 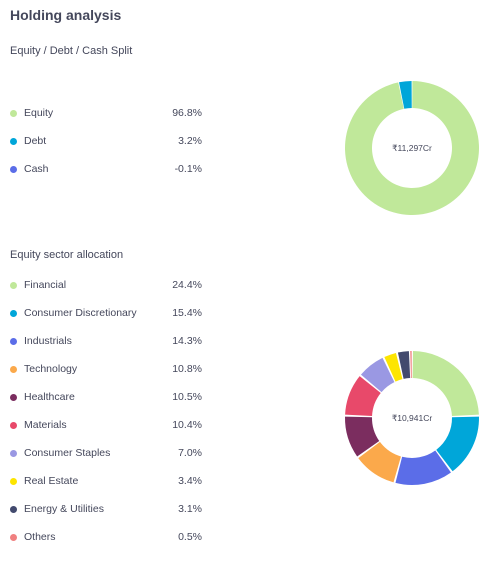 I want to click on legend-value: 96.8%, so click(x=187, y=113).